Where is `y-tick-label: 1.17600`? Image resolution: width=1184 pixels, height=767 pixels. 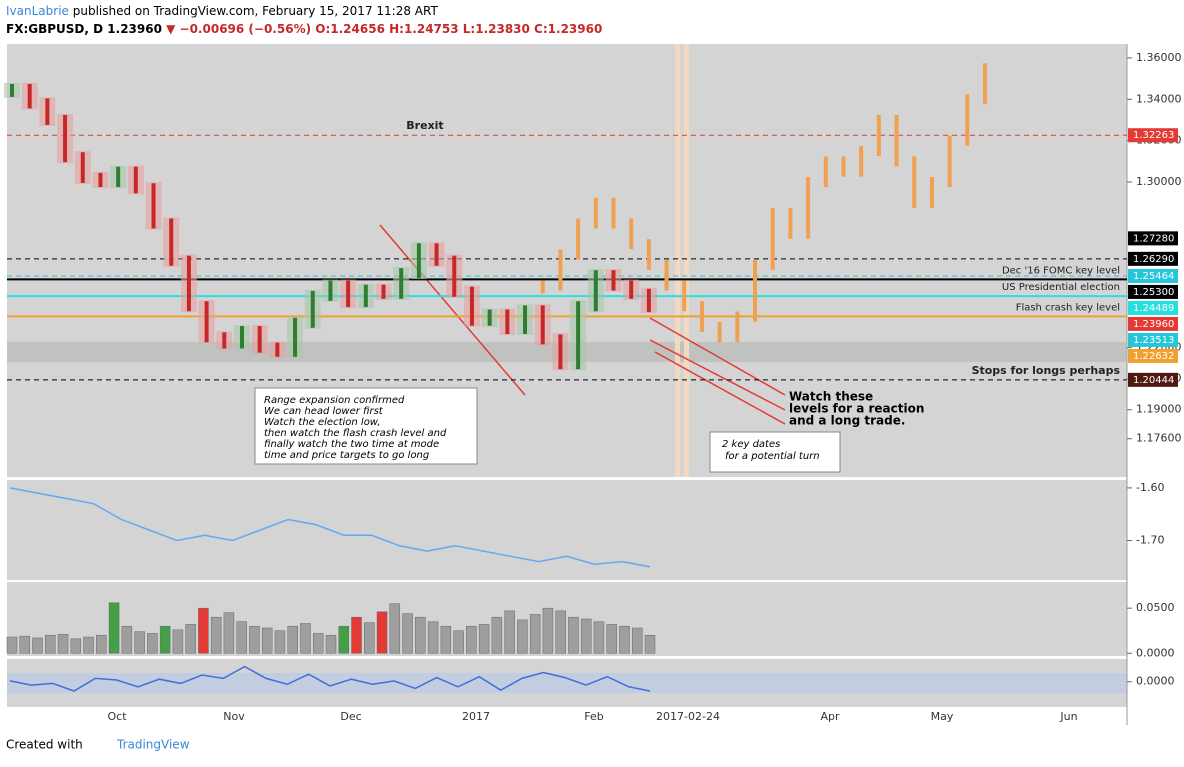
y-tick-label: 1.17600 is located at coordinates (1159, 438).